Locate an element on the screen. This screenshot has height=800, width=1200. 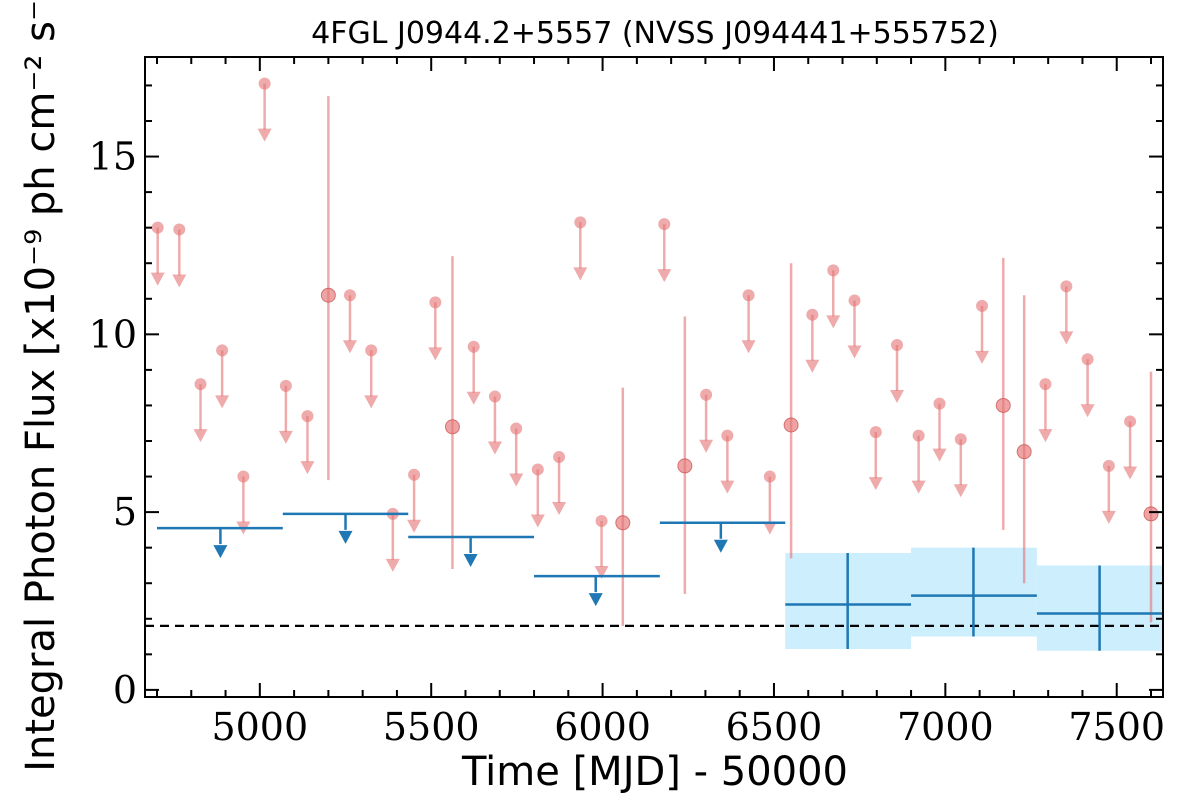
x-tick-label: 6000 is located at coordinates (602, 727).